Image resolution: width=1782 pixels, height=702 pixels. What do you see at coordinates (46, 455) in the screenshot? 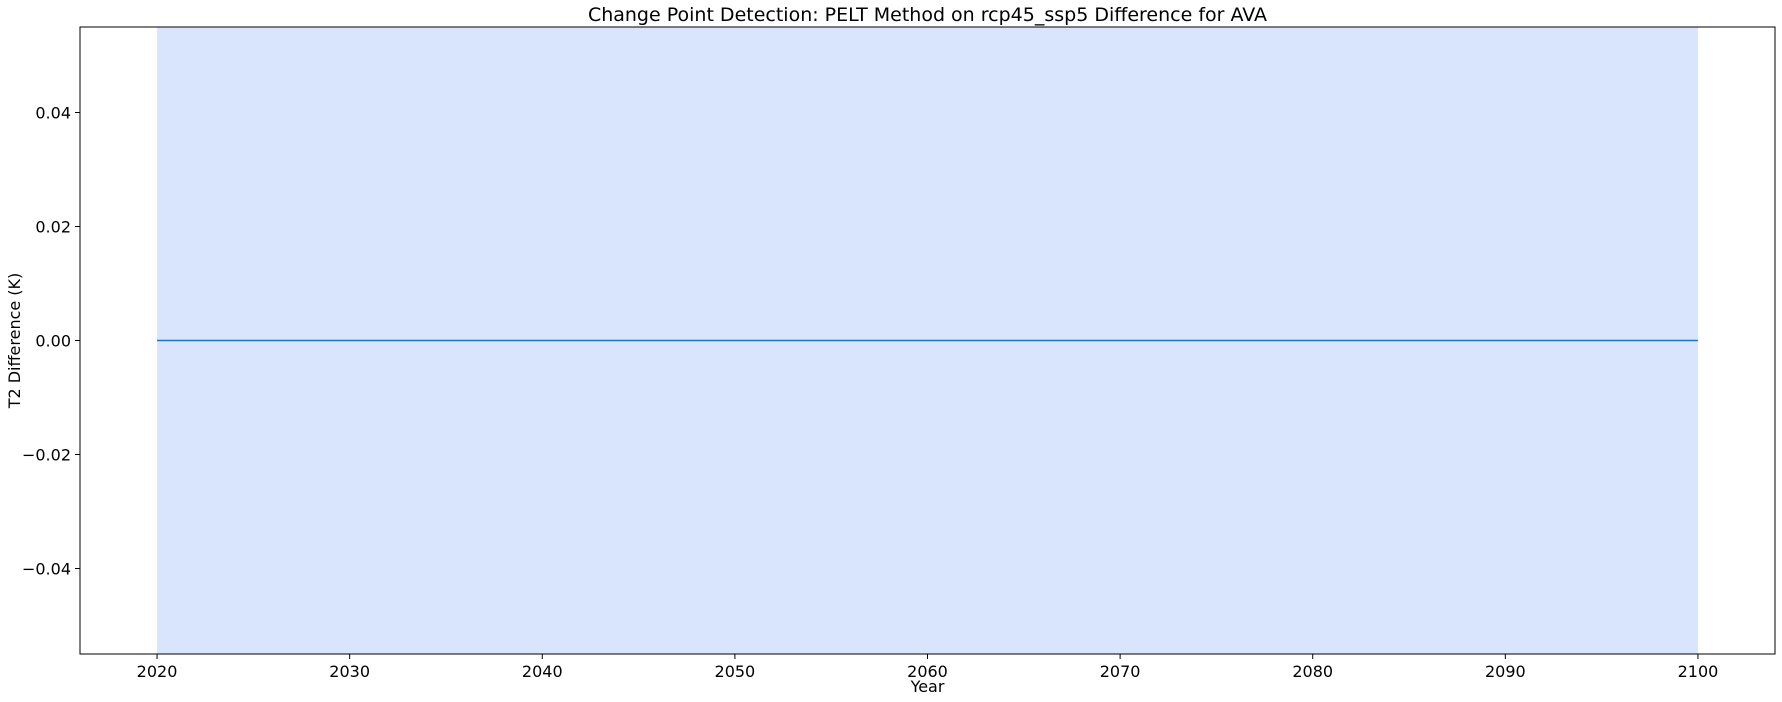
I see `y-tick-label: −0.02` at bounding box center [46, 455].